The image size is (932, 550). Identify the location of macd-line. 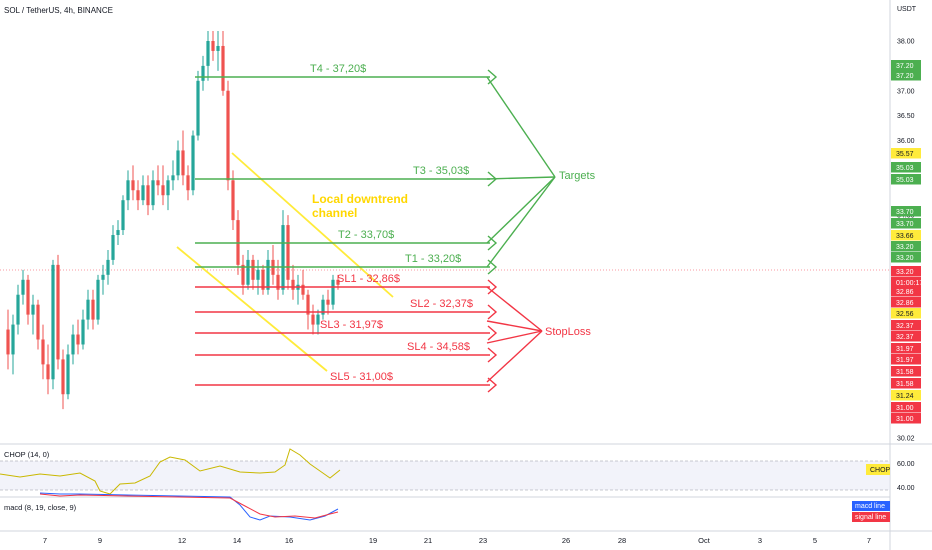
(189, 506).